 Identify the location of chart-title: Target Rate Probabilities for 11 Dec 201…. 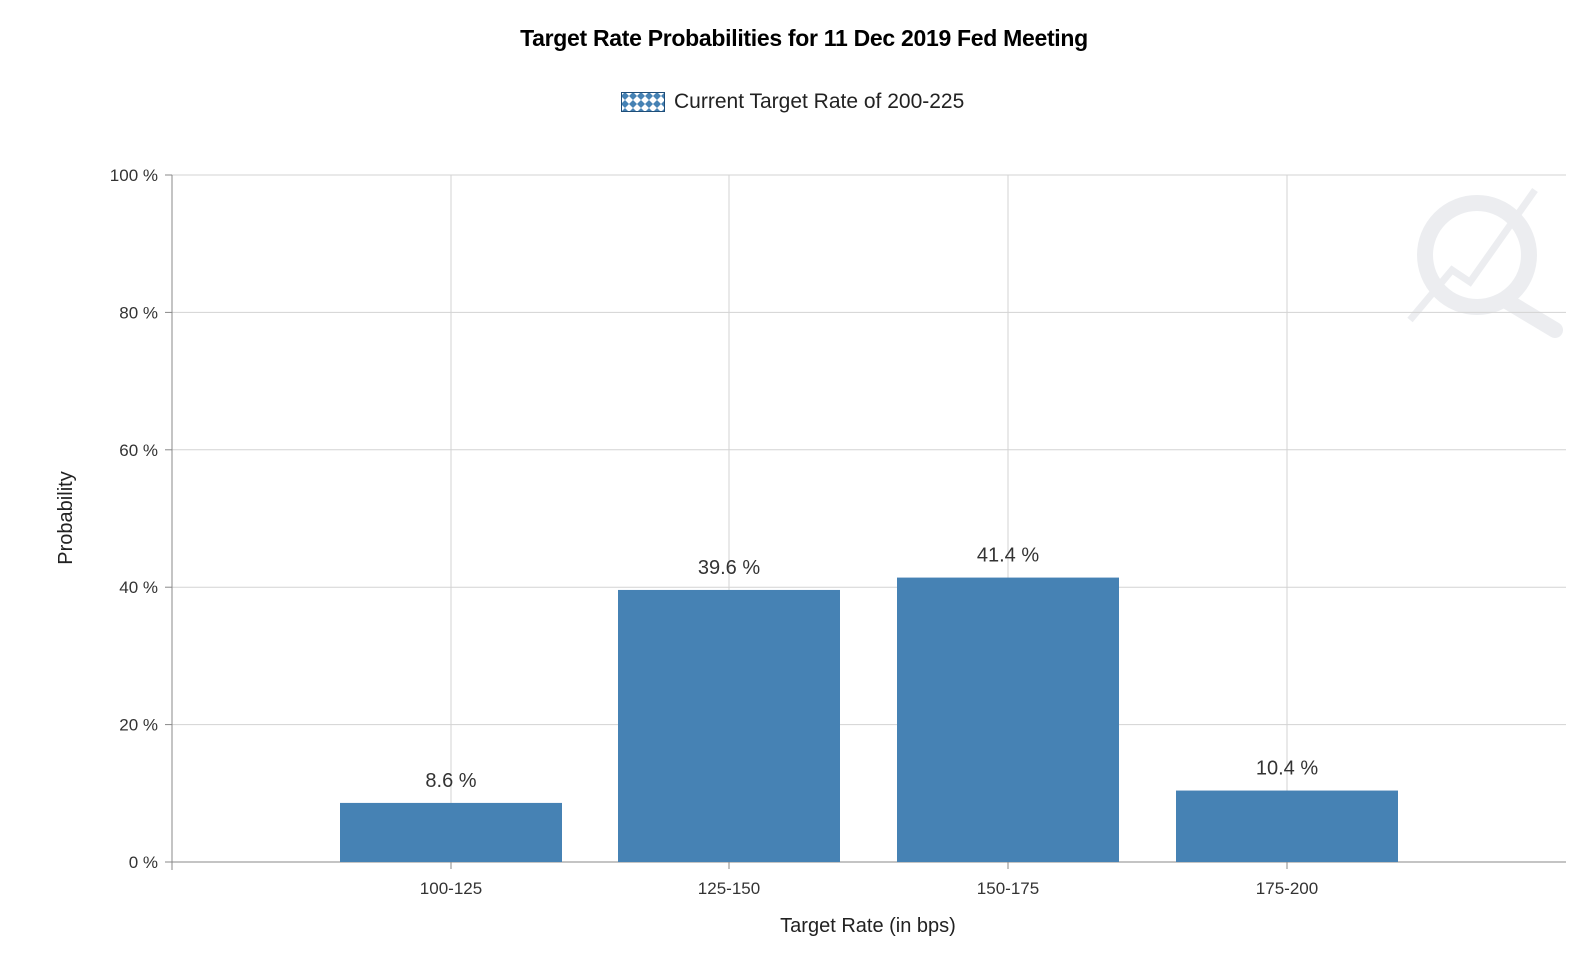
(804, 38).